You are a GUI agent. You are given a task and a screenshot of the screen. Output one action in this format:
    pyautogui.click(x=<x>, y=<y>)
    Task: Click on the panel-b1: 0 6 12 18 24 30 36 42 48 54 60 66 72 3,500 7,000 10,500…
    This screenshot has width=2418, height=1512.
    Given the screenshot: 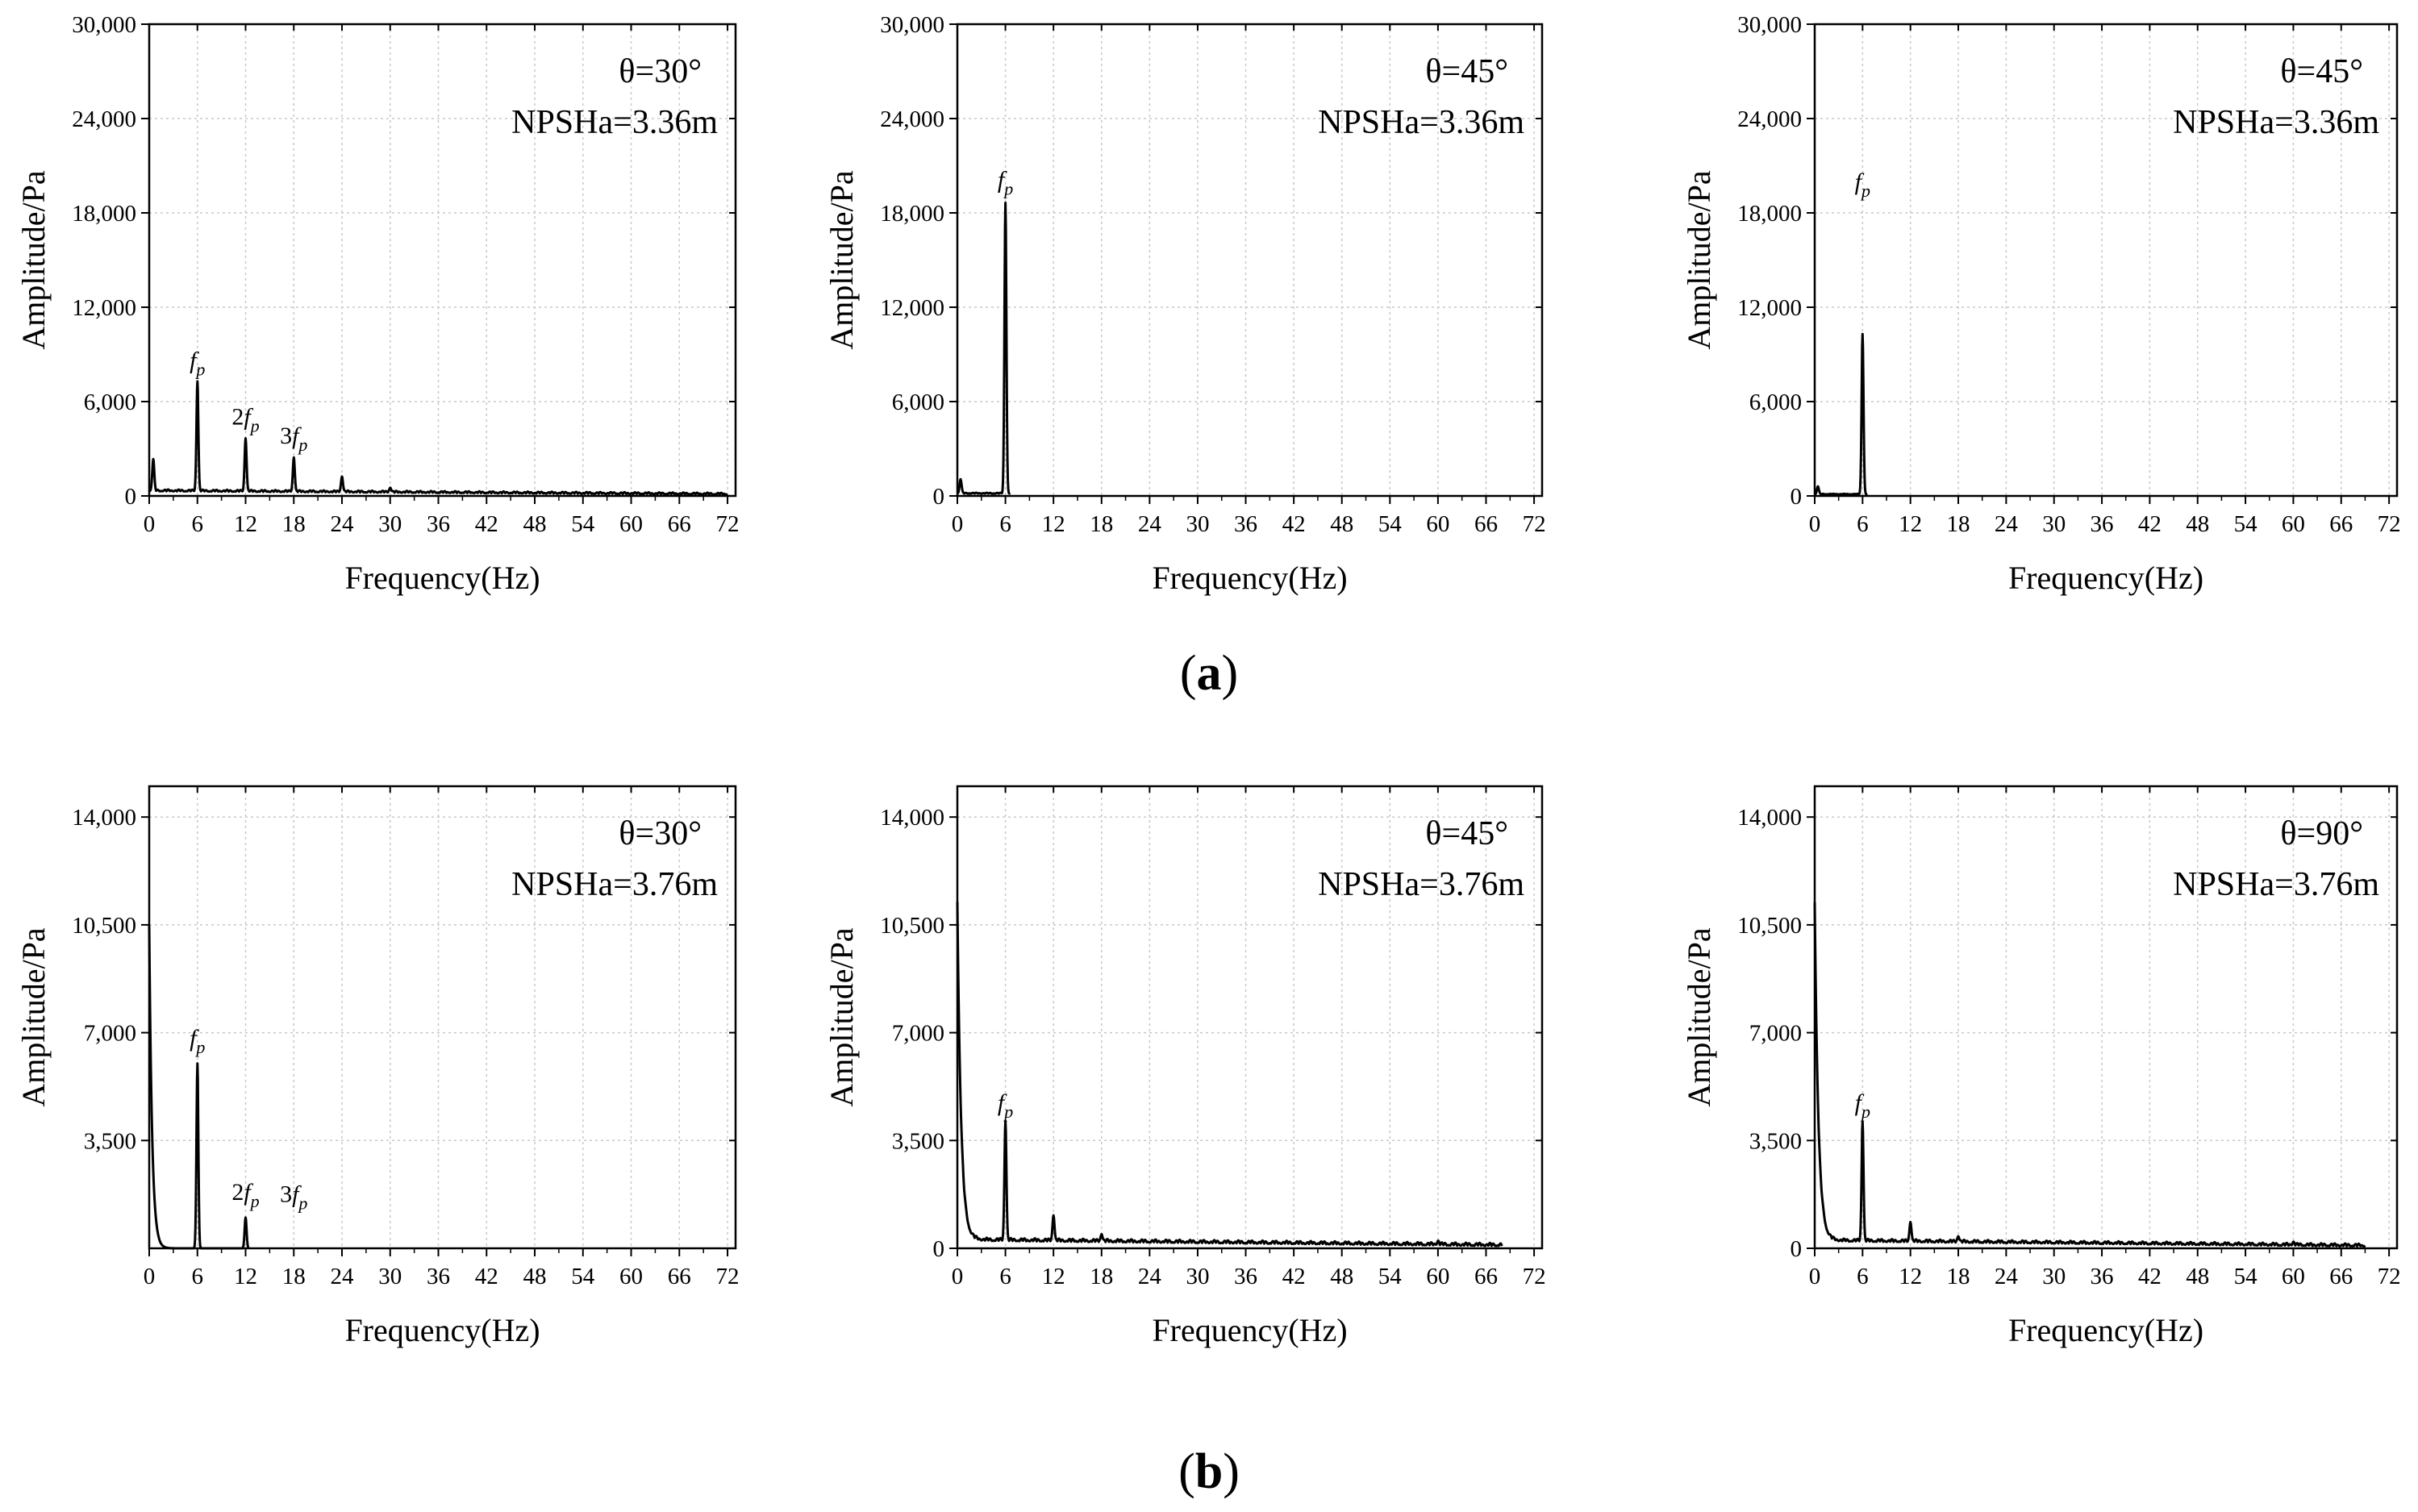 What is the action you would take?
    pyautogui.click(x=378, y=1066)
    